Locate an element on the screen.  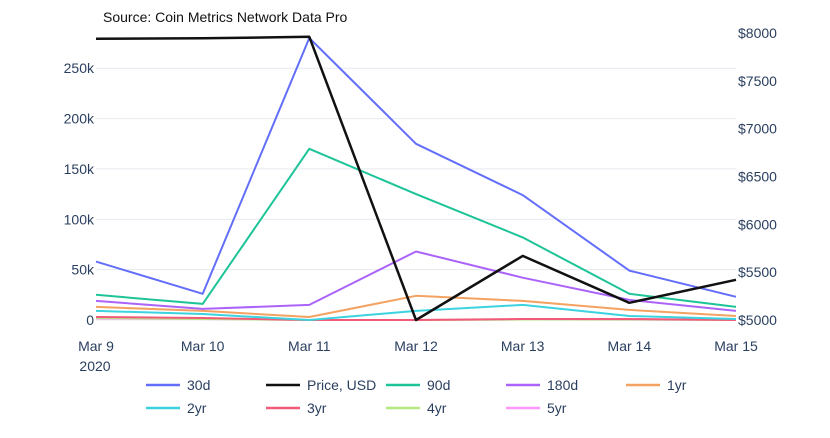
series-line-180d is located at coordinates (416, 281).